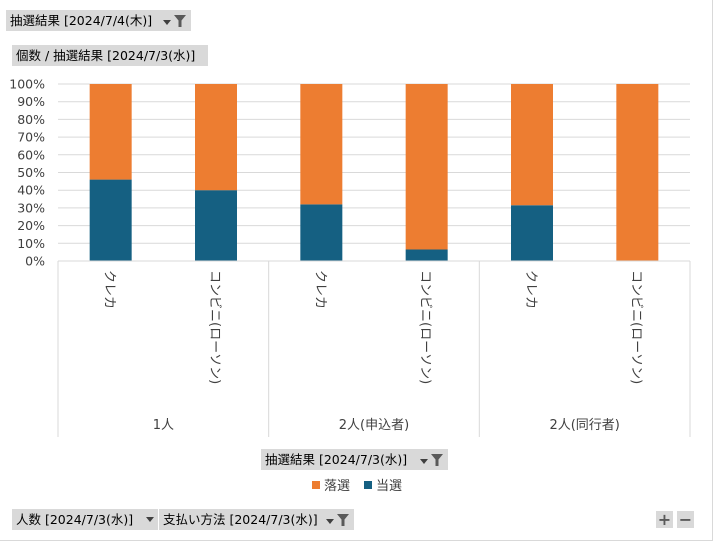 The width and height of the screenshot is (714, 542). What do you see at coordinates (31, 172) in the screenshot?
I see `y-tick-label: 50%` at bounding box center [31, 172].